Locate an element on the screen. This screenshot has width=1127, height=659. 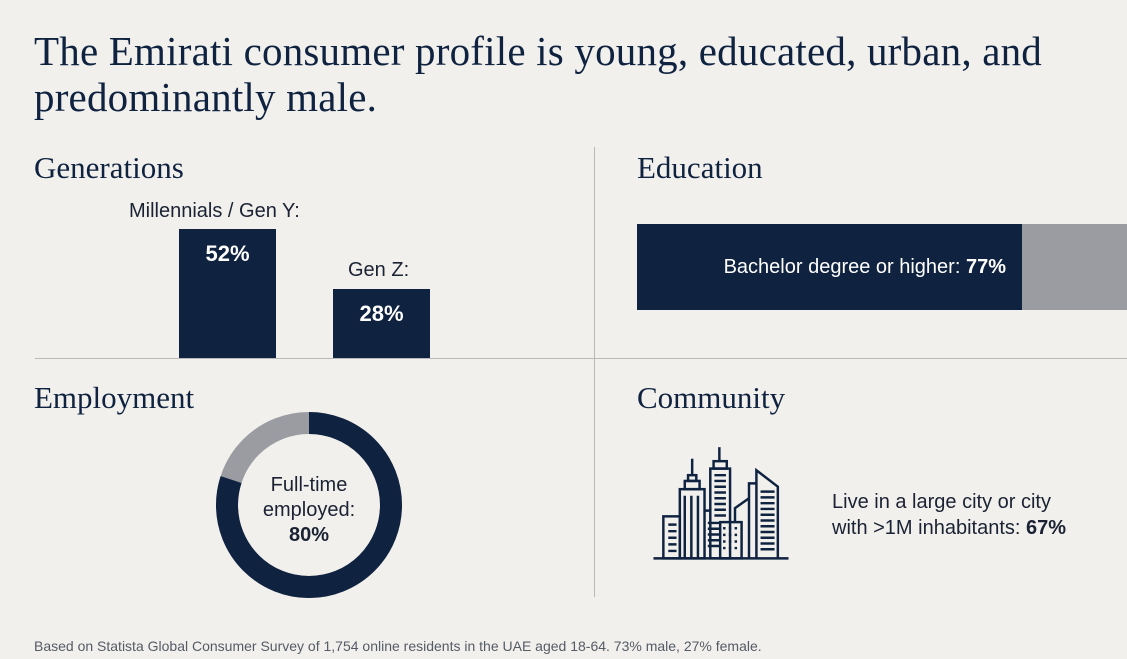
section-title-generations: Generations is located at coordinates (109, 167).